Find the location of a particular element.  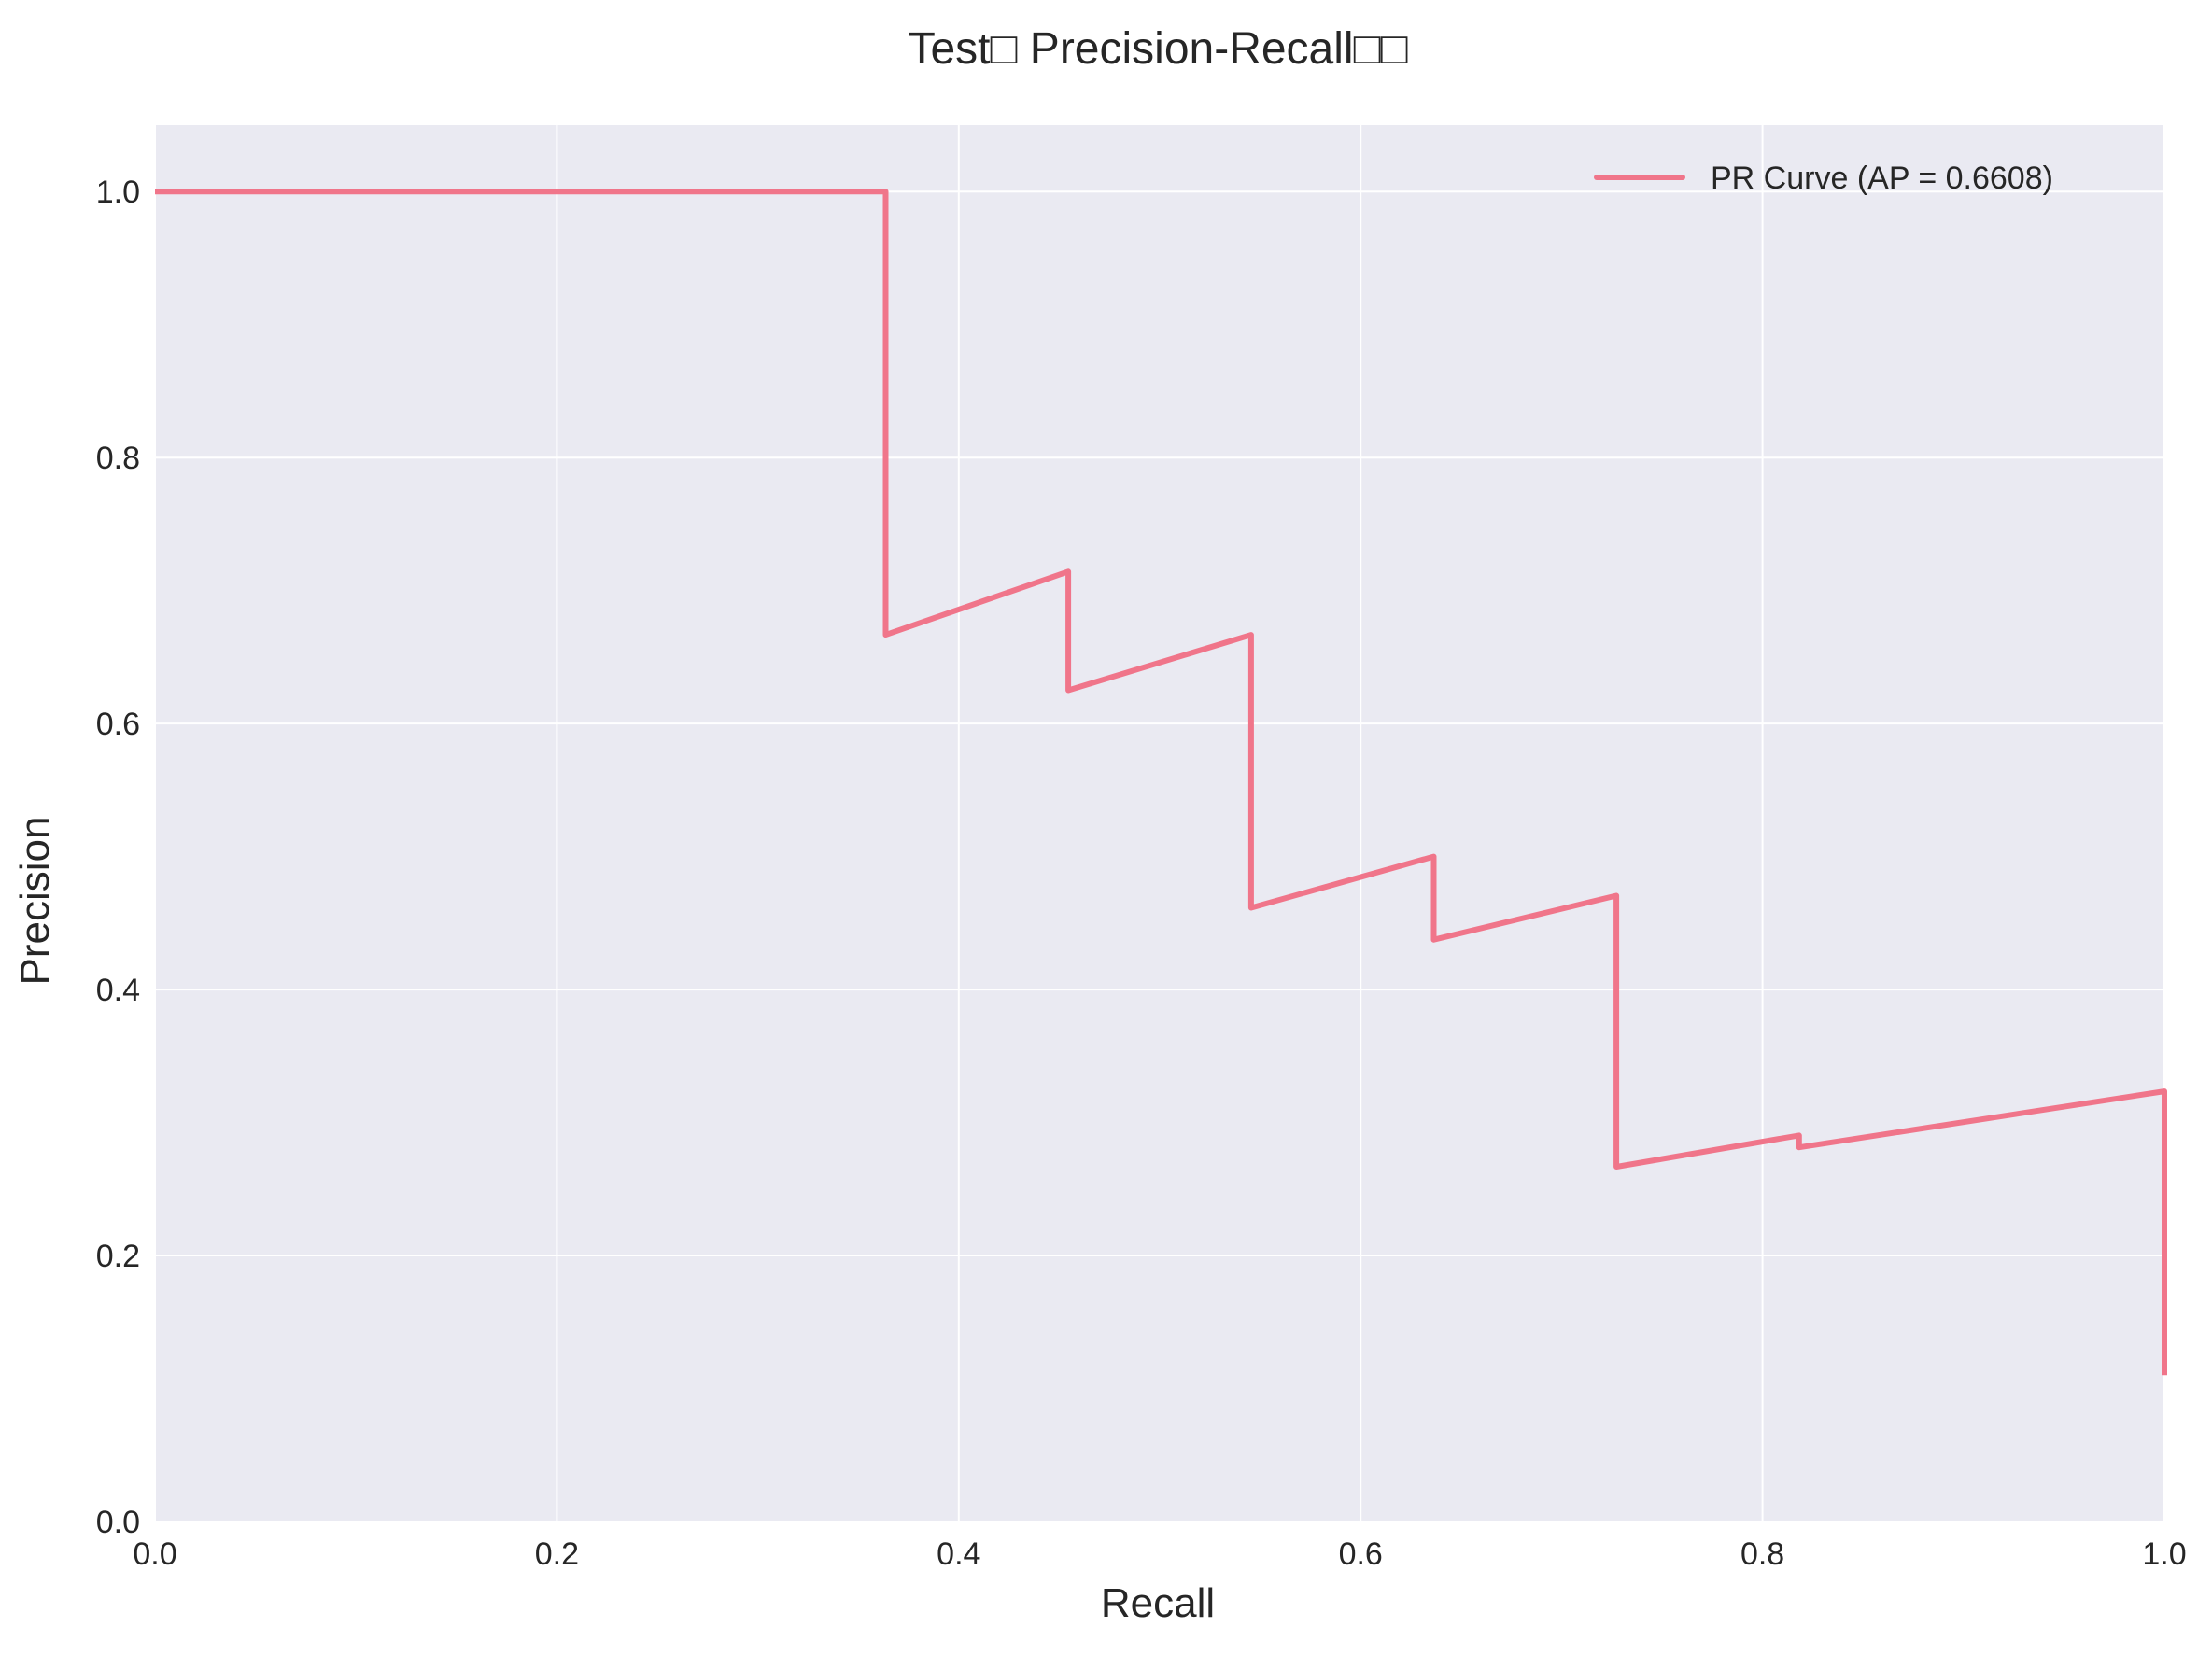

legend: PR Curve (AP = 0.6608) is located at coordinates (1823, 178).